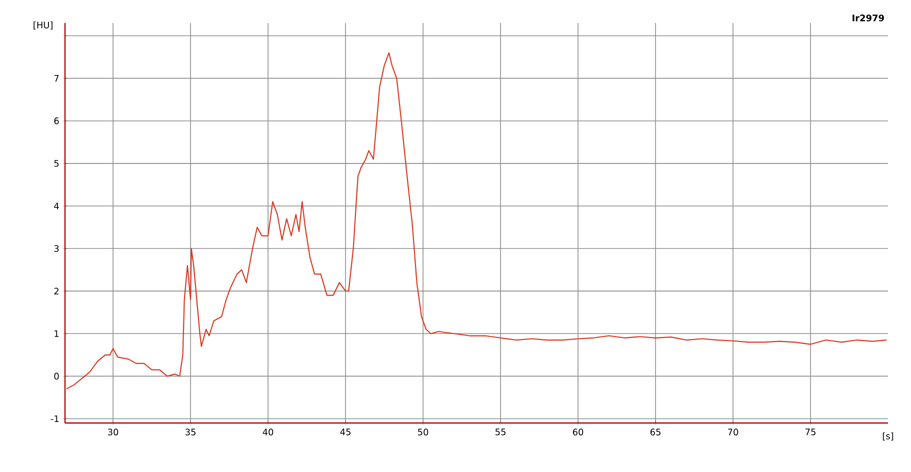 This screenshot has height=472, width=911. Describe the element at coordinates (54, 418) in the screenshot. I see `y-tick-label: -1` at that location.